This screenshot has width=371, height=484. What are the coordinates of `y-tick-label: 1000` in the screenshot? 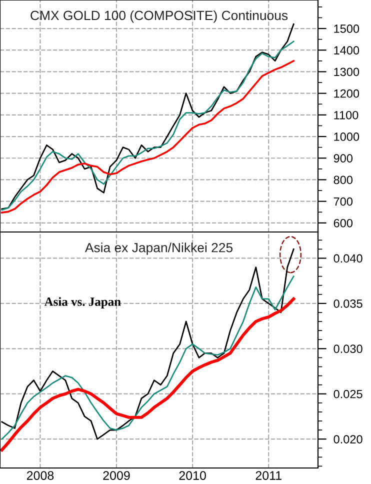 It's located at (347, 136).